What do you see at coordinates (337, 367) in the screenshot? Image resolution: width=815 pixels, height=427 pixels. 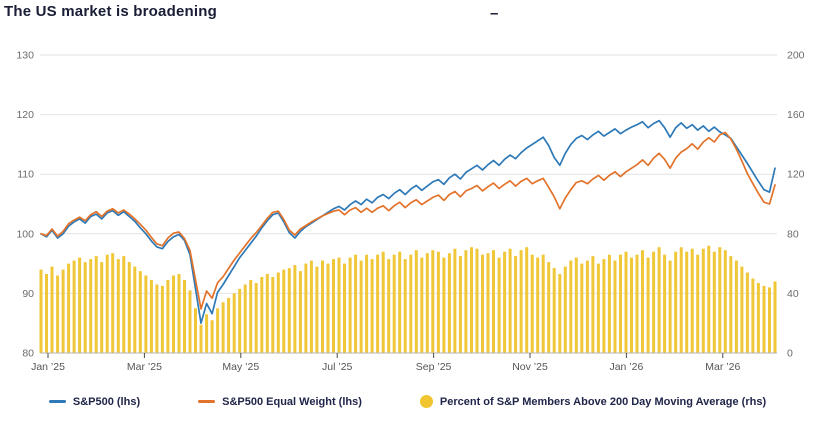 I see `x-axis-label: Jul ’25` at bounding box center [337, 367].